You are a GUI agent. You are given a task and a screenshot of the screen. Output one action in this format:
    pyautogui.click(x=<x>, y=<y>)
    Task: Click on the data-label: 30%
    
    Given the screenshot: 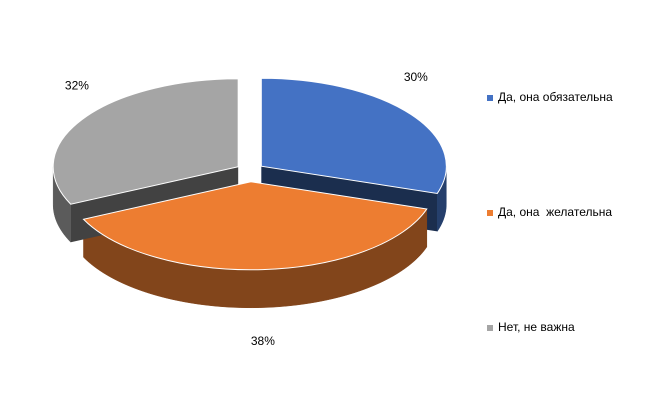 What is the action you would take?
    pyautogui.click(x=416, y=77)
    